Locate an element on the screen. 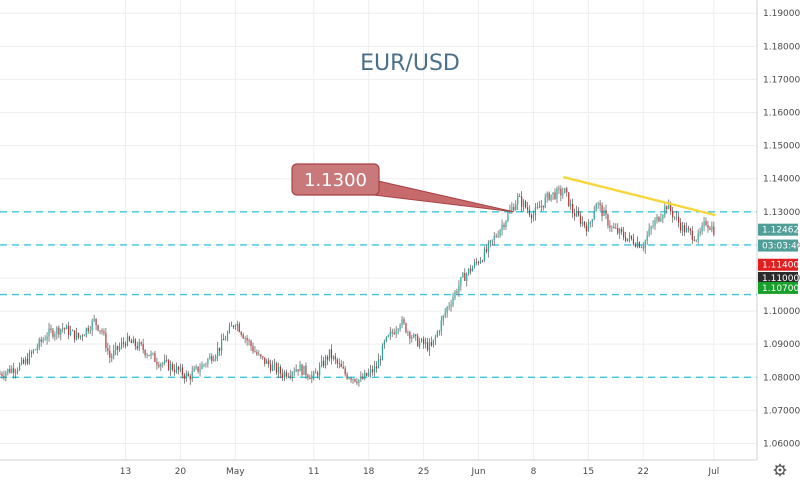  y-tick-label: 1.17000 is located at coordinates (781, 80).